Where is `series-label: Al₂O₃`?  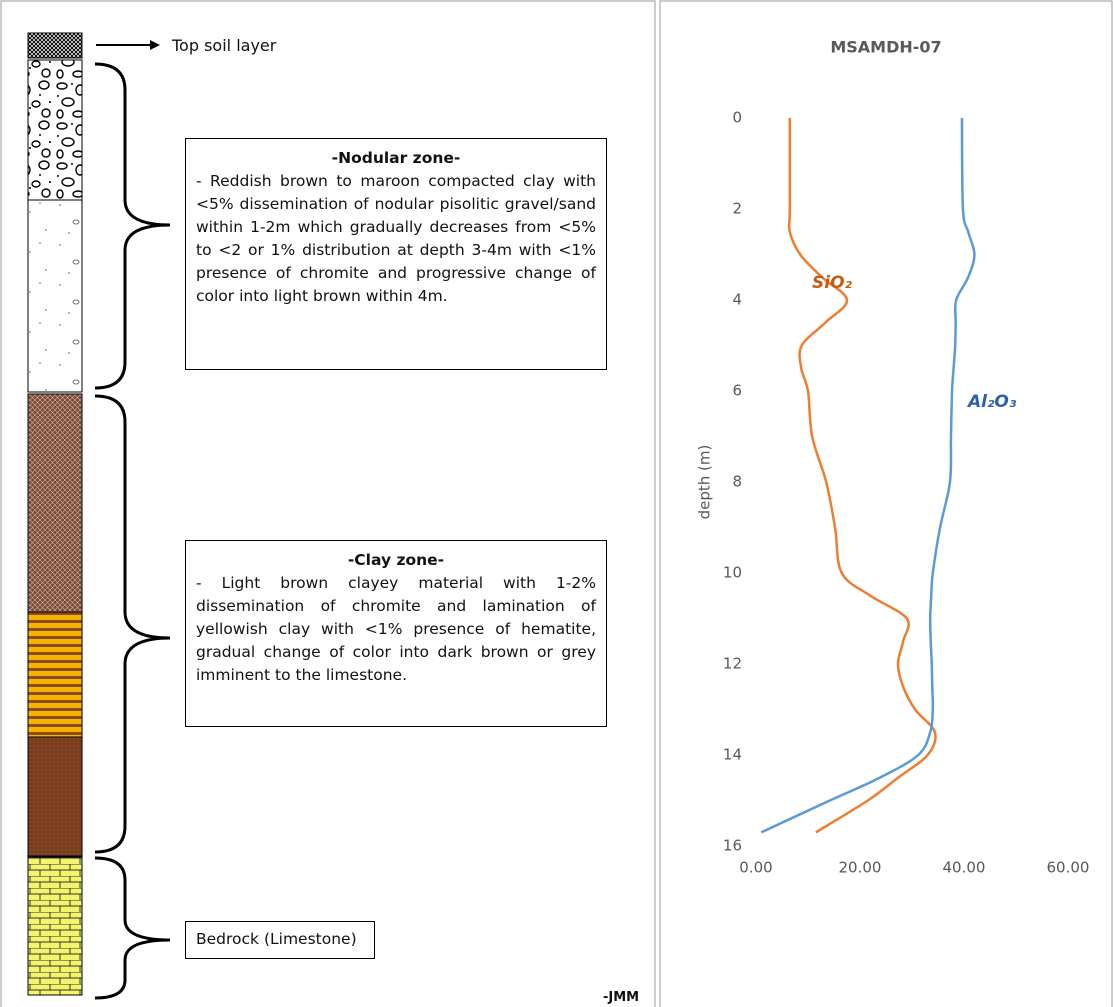
series-label: Al₂O₃ is located at coordinates (991, 402).